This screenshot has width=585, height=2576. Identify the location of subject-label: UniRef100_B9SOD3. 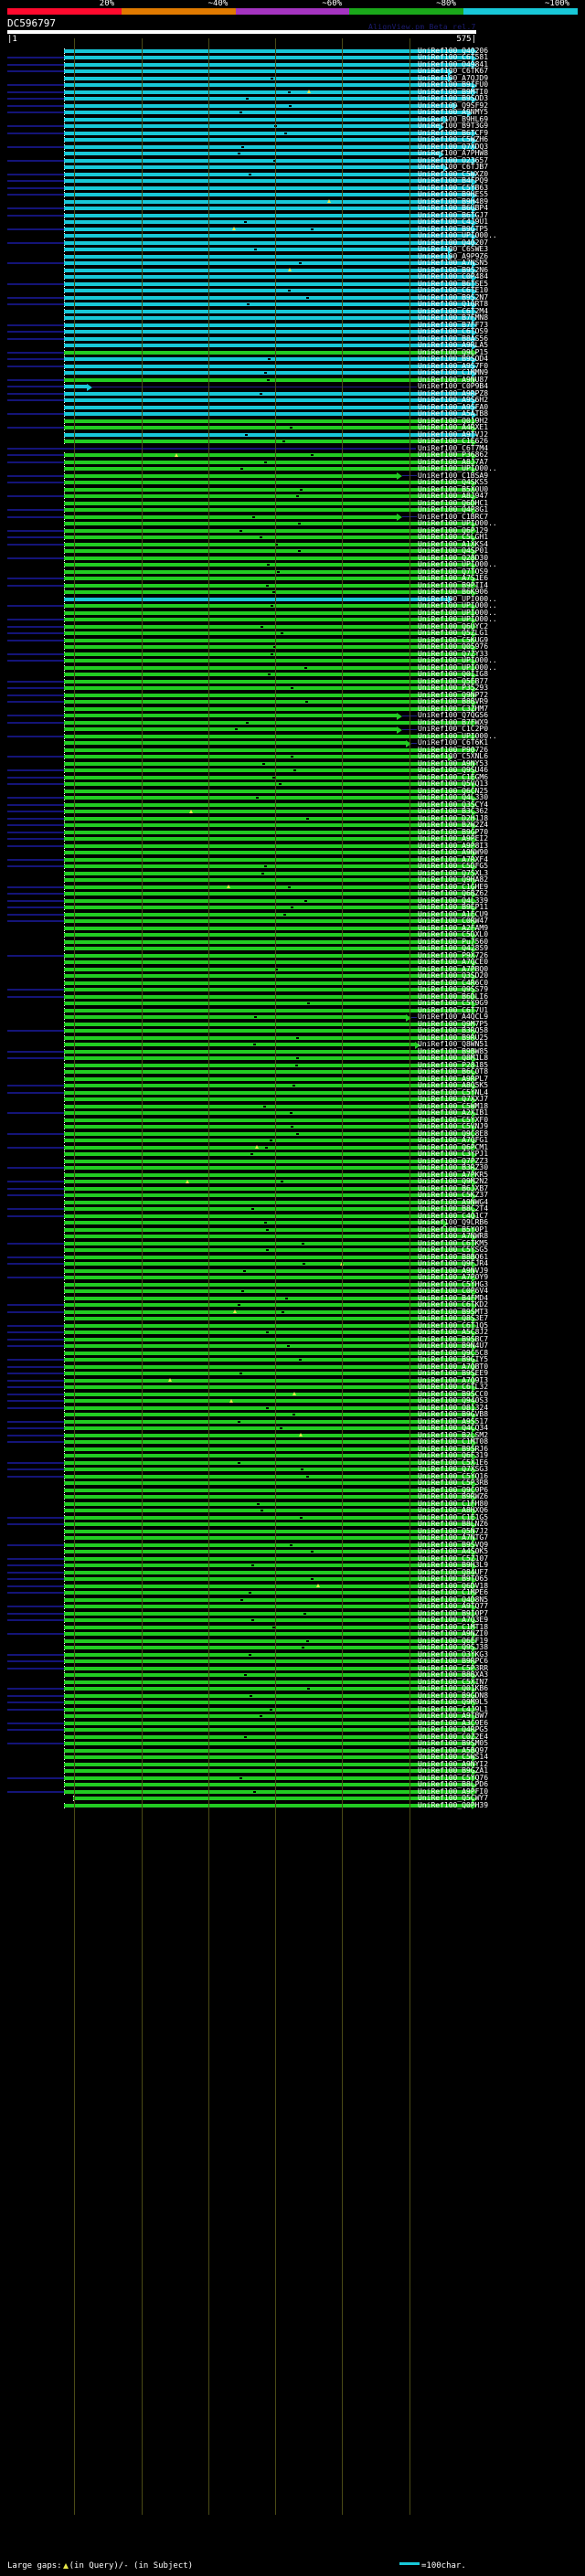
(454, 98).